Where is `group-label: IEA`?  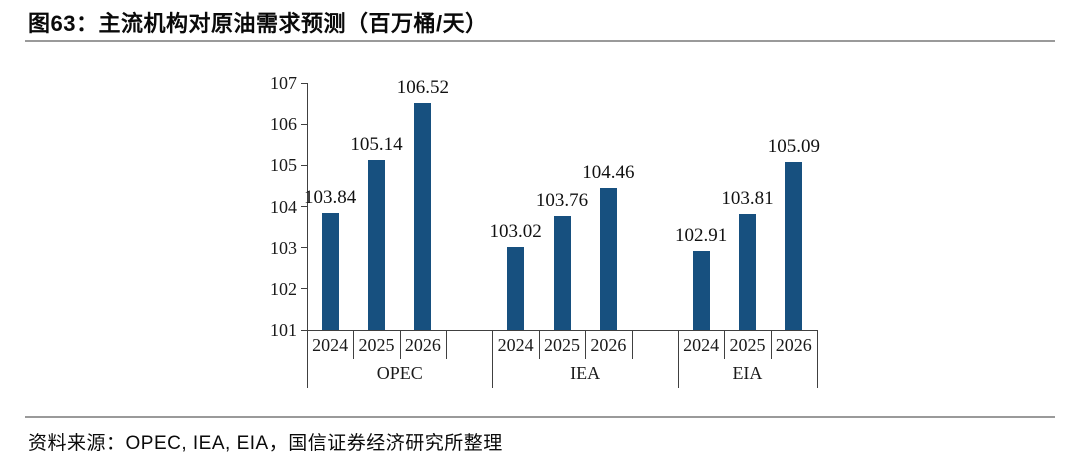
group-label: IEA is located at coordinates (585, 373).